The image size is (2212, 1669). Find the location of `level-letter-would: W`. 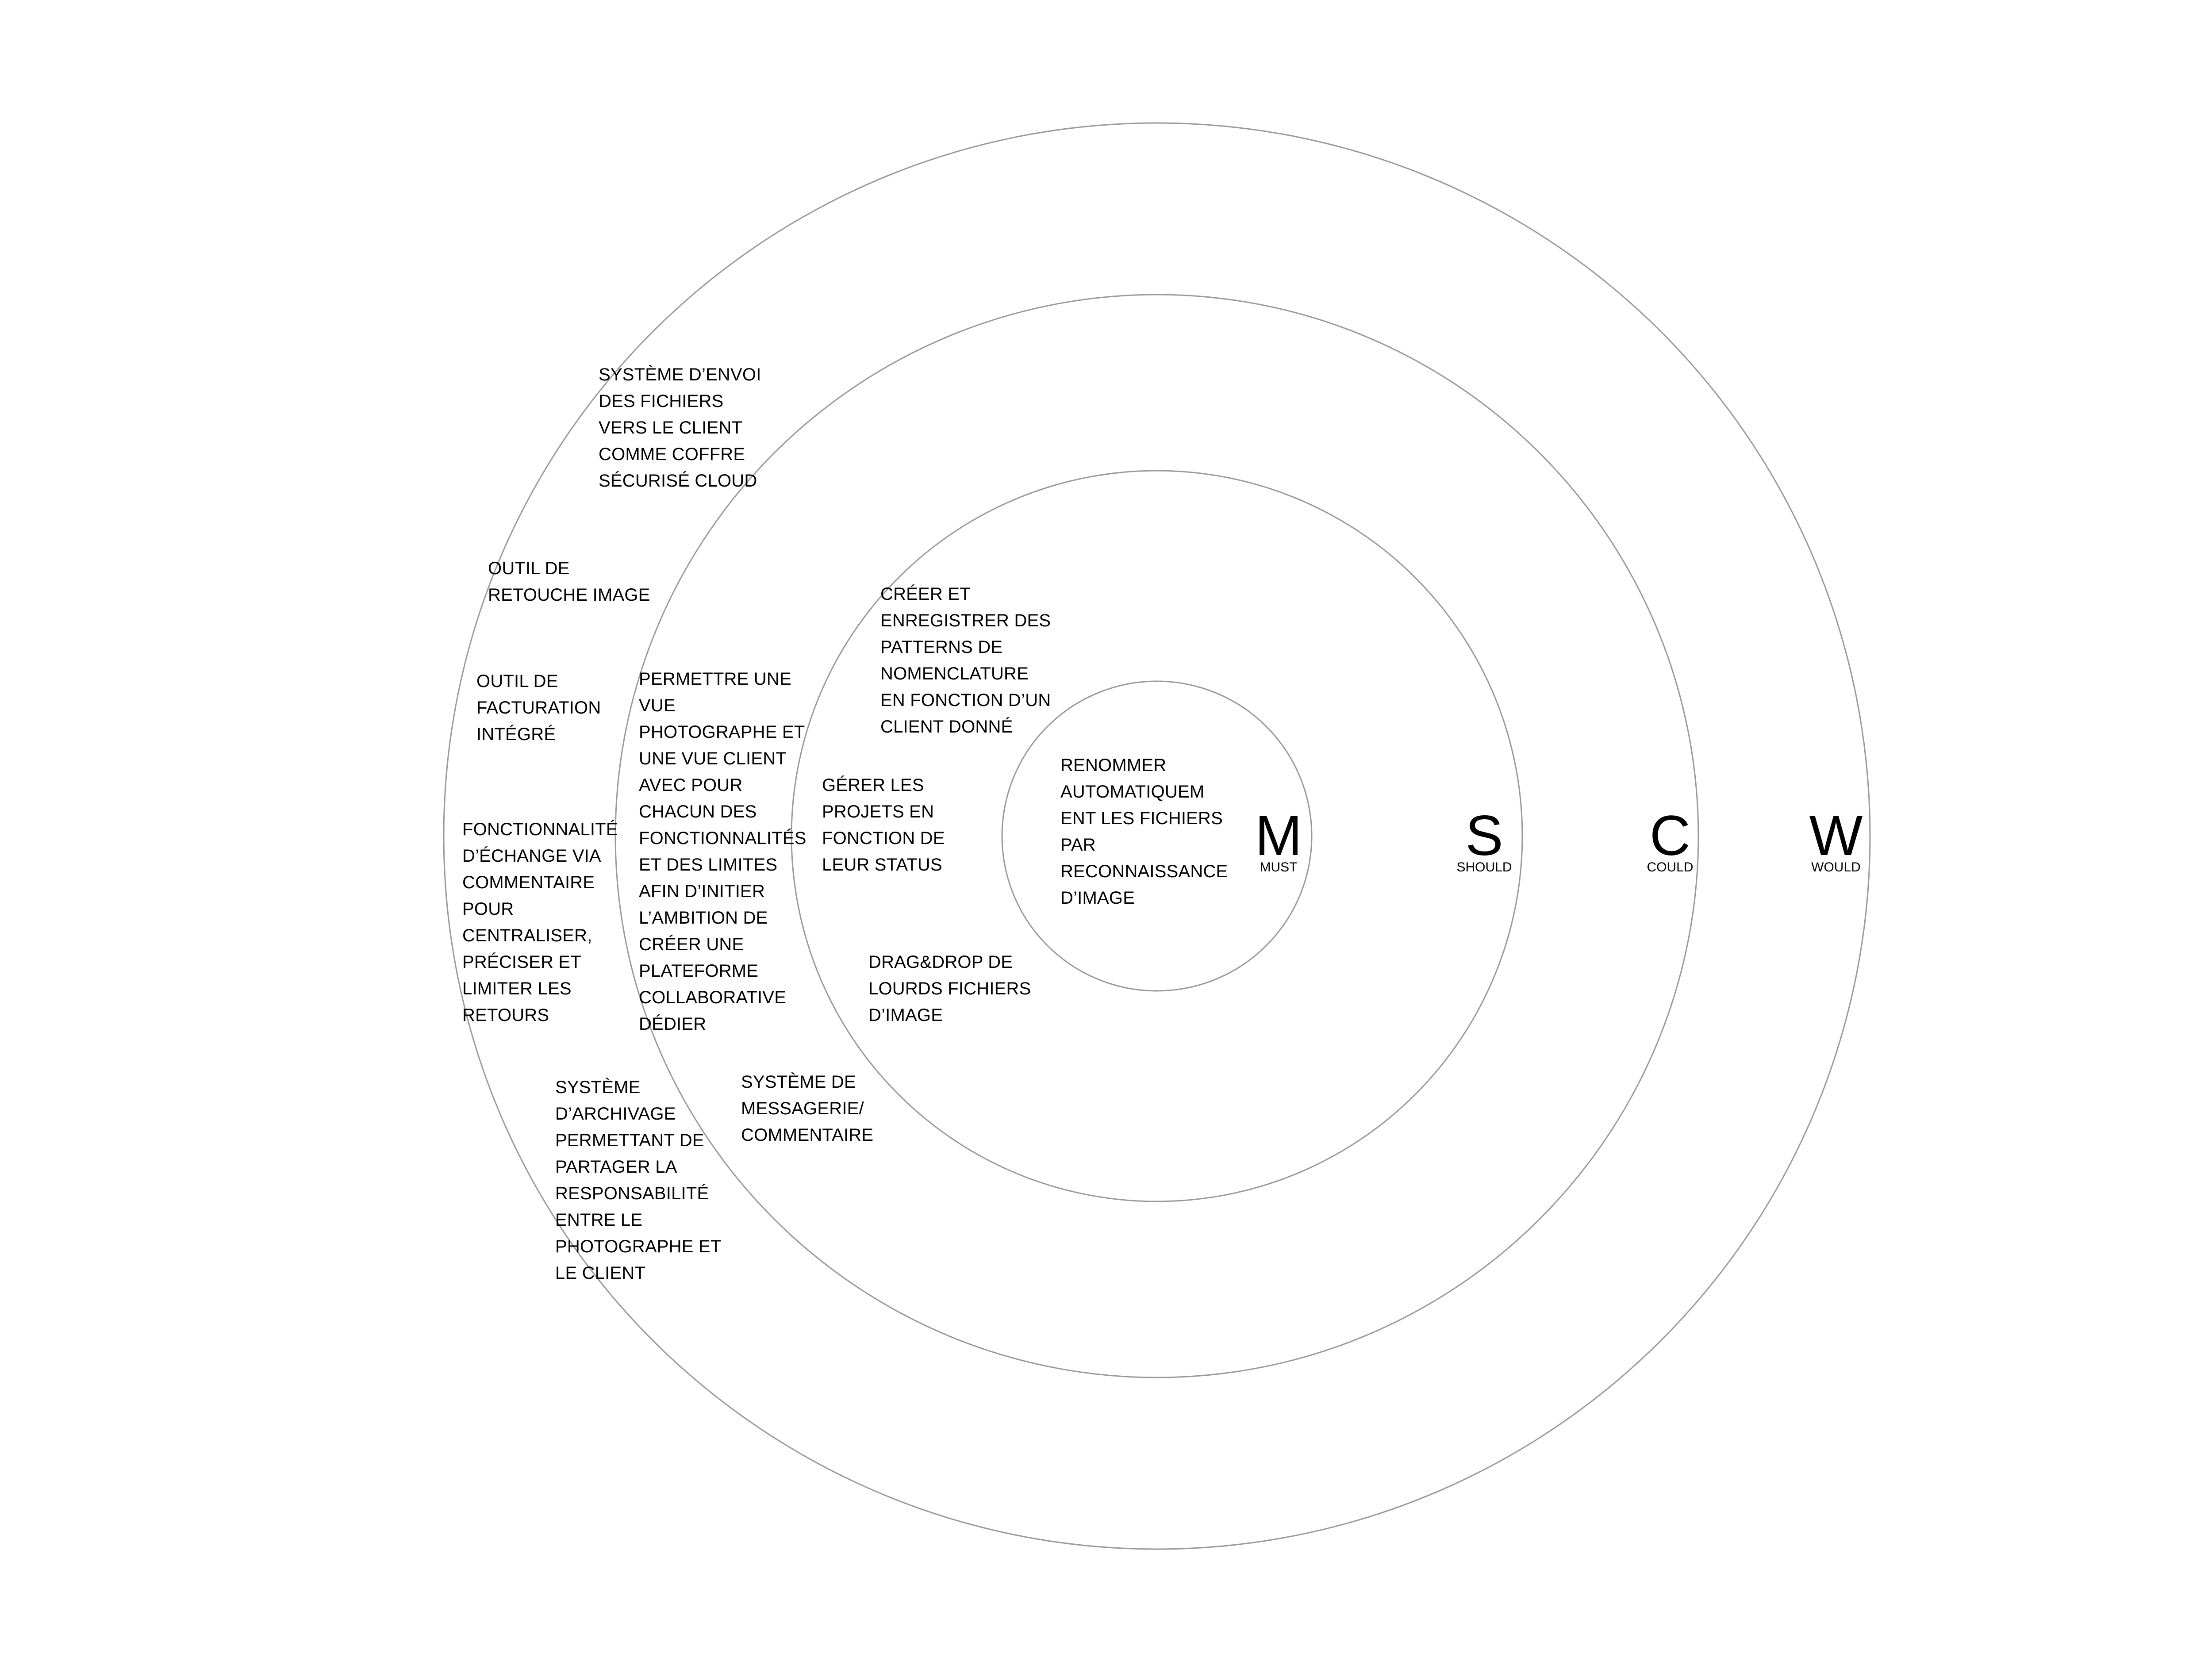

level-letter-would: W is located at coordinates (1836, 835).